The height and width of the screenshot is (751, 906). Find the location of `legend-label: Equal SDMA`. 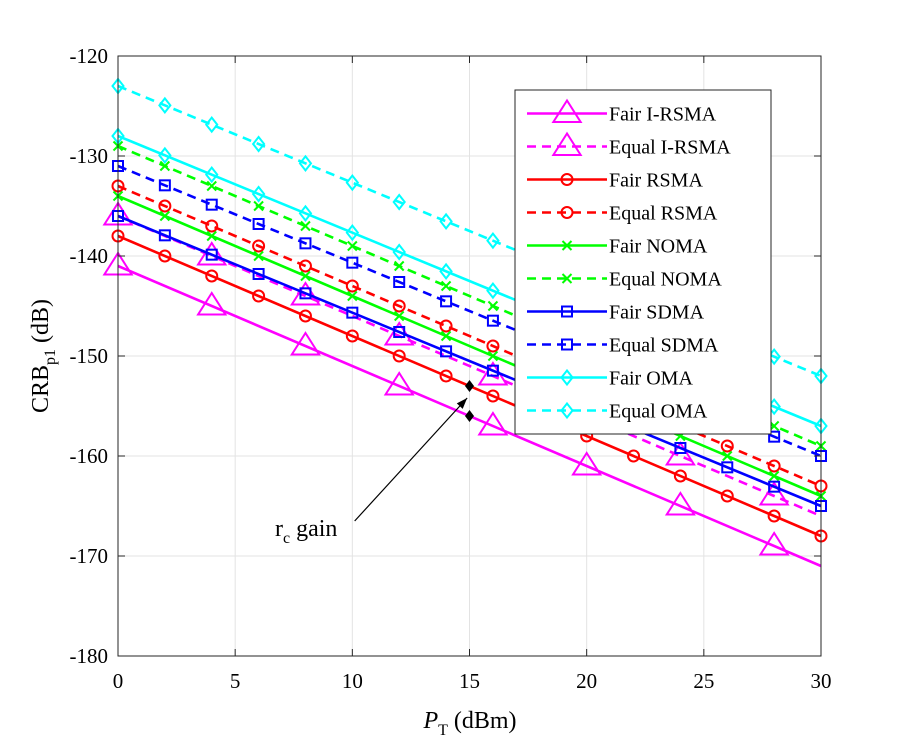

legend-label: Equal SDMA is located at coordinates (664, 346).